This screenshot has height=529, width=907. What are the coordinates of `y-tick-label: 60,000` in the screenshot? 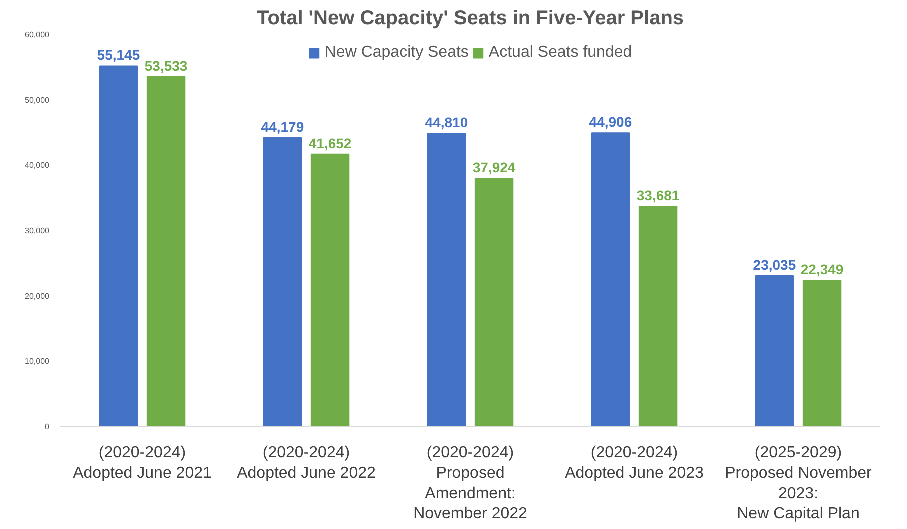 It's located at (37, 35).